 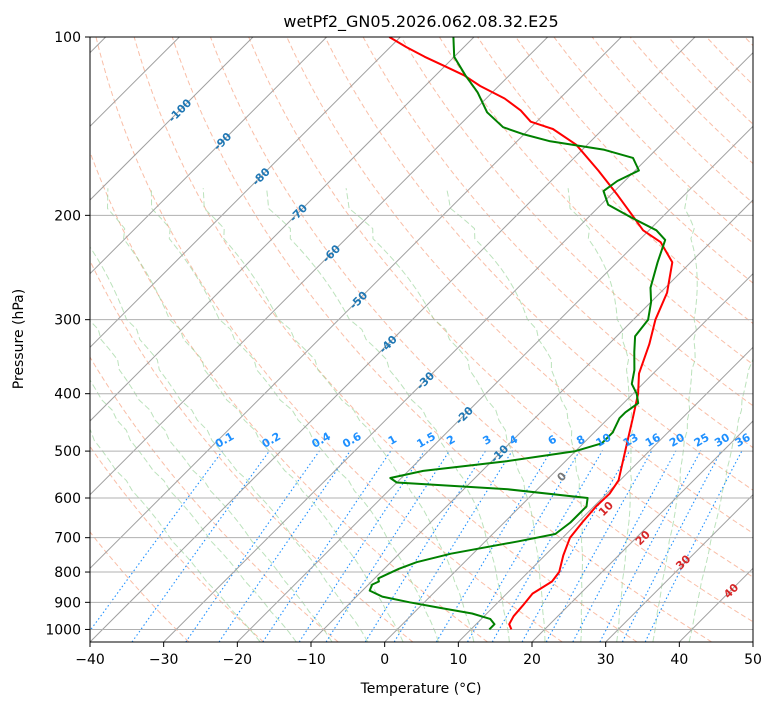 I want to click on chart-title: wetPf2_GN05.2026.062.08.32.E25, so click(x=420, y=22).